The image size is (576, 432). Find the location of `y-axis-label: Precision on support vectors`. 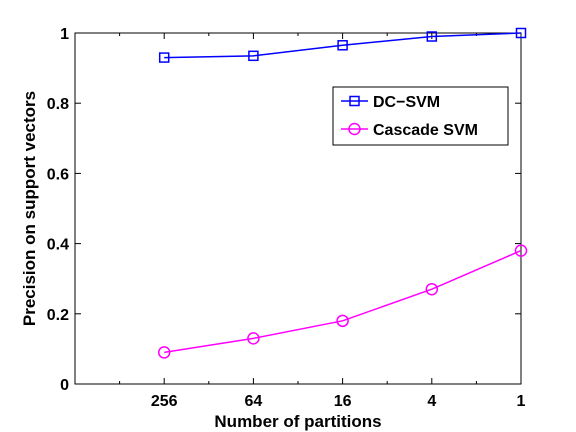

y-axis-label: Precision on support vectors is located at coordinates (29, 208).